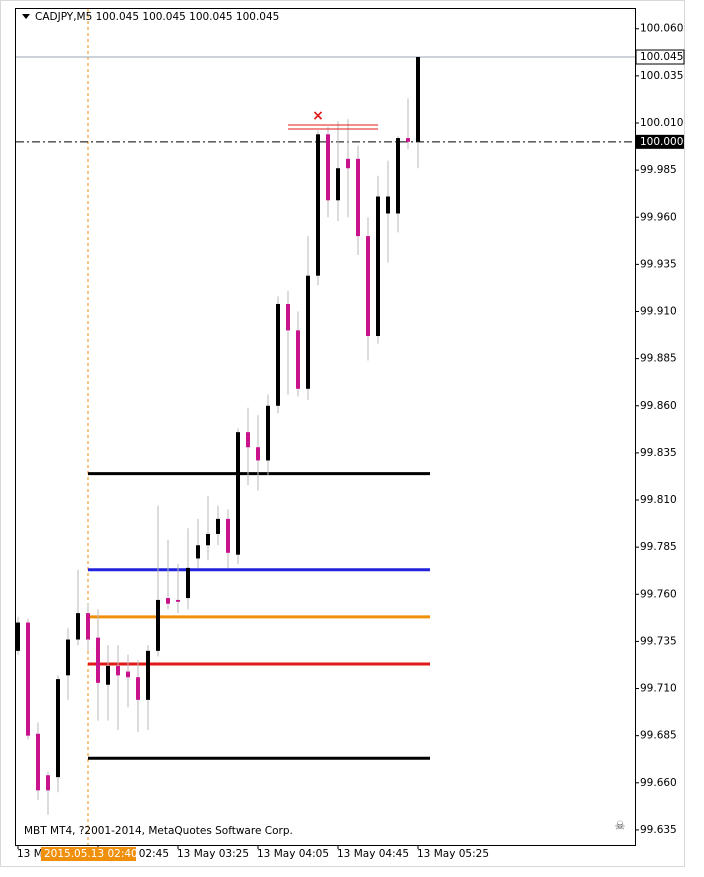 This screenshot has height=877, width=704. I want to click on y-tick-label: 99.635, so click(658, 830).